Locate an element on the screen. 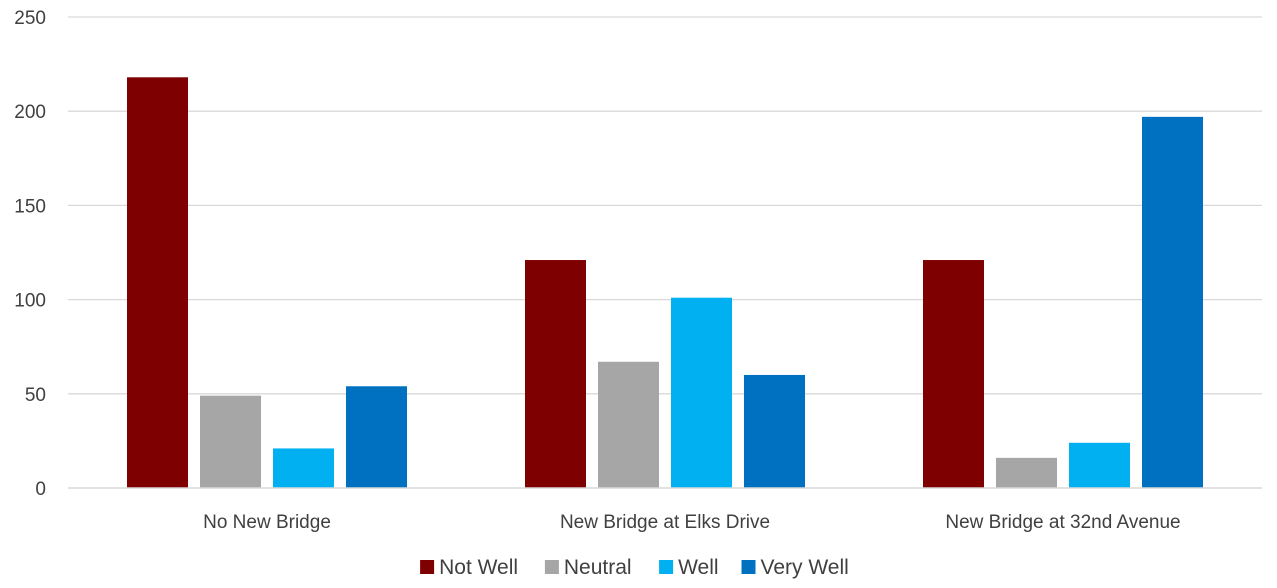  x-tick-label: No New Bridge is located at coordinates (267, 522).